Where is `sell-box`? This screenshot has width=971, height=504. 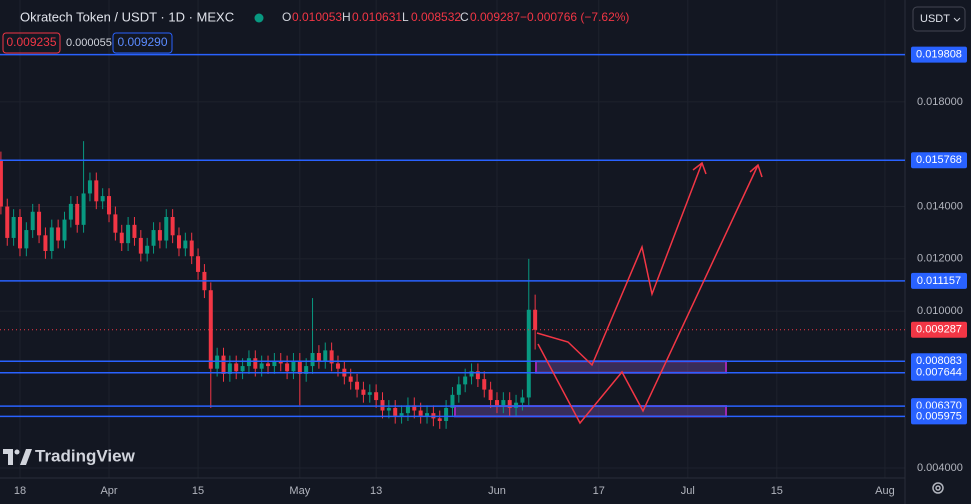
sell-box is located at coordinates (31, 43).